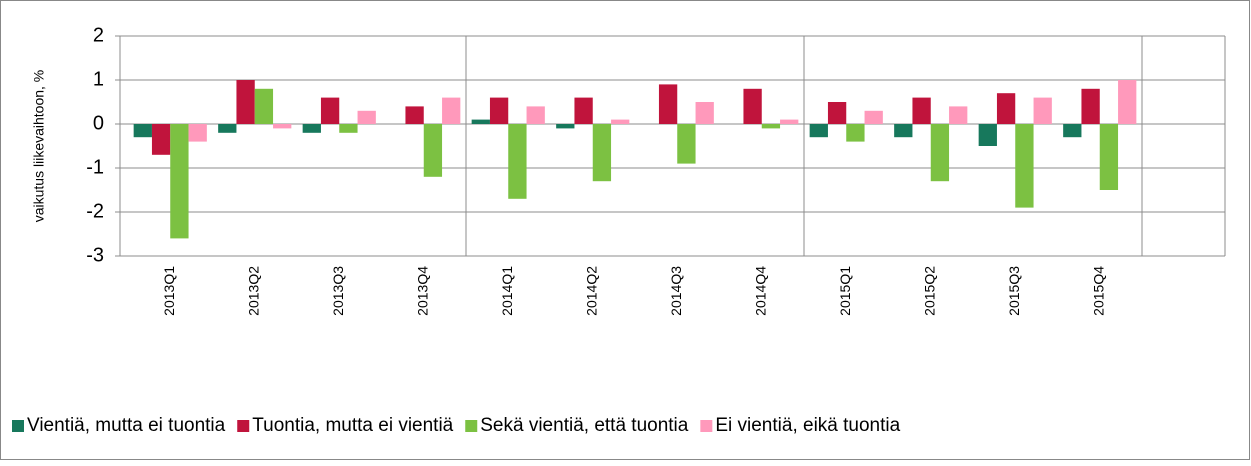  What do you see at coordinates (929, 291) in the screenshot?
I see `x-tick-label: 2015Q2` at bounding box center [929, 291].